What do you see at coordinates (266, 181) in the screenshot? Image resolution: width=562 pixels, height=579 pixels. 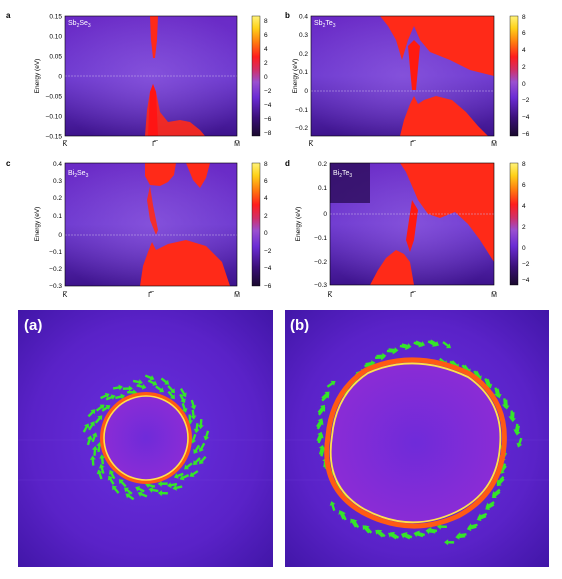 I see `cbar-tick-label: 6` at bounding box center [266, 181].